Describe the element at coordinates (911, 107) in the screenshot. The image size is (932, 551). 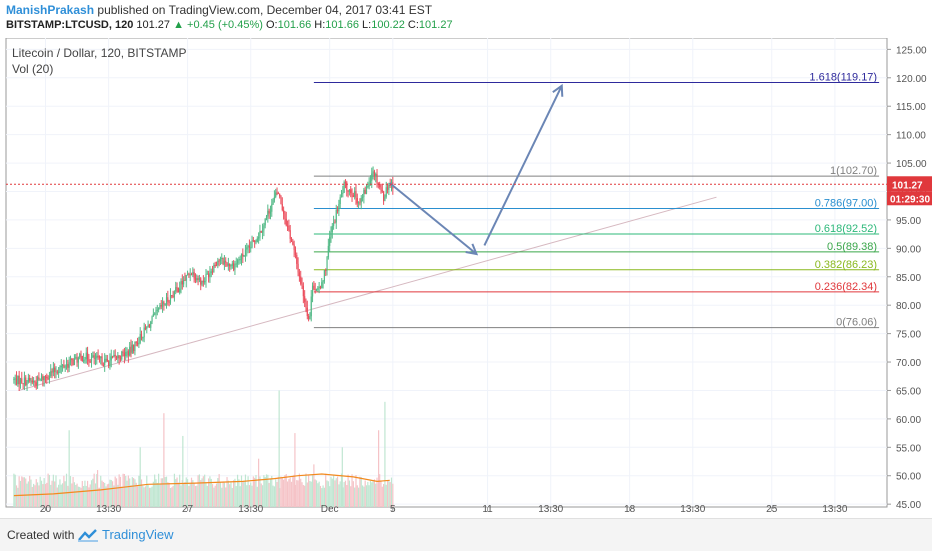
I see `y-tick-label: 115.00` at that location.